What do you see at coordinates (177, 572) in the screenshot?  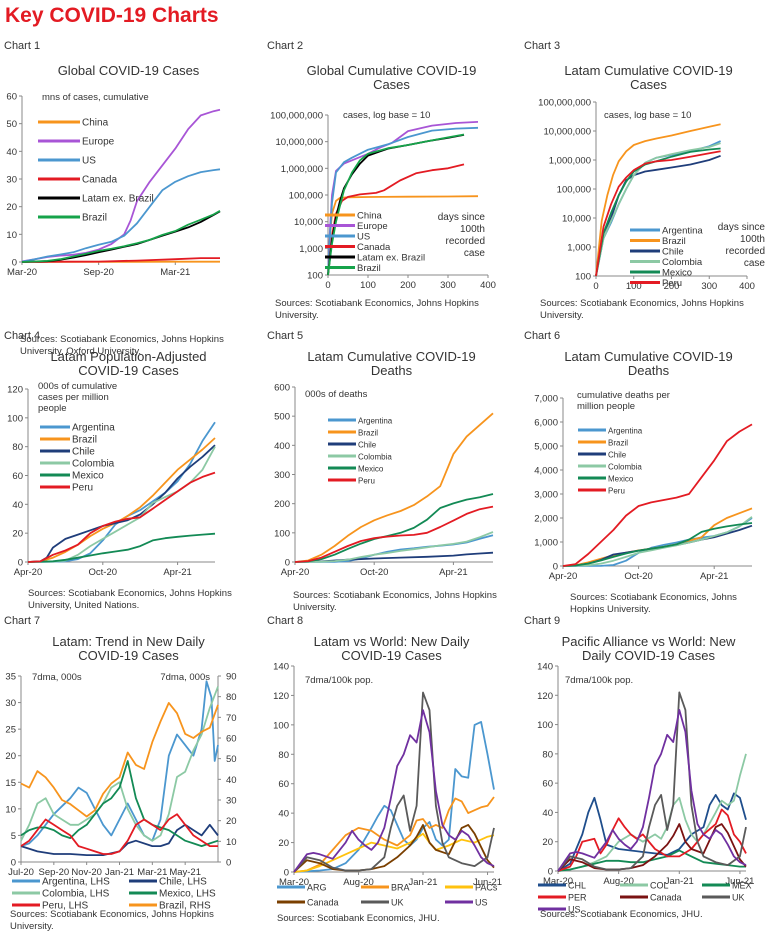 I see `x-tick-label: Apr-21` at bounding box center [177, 572].